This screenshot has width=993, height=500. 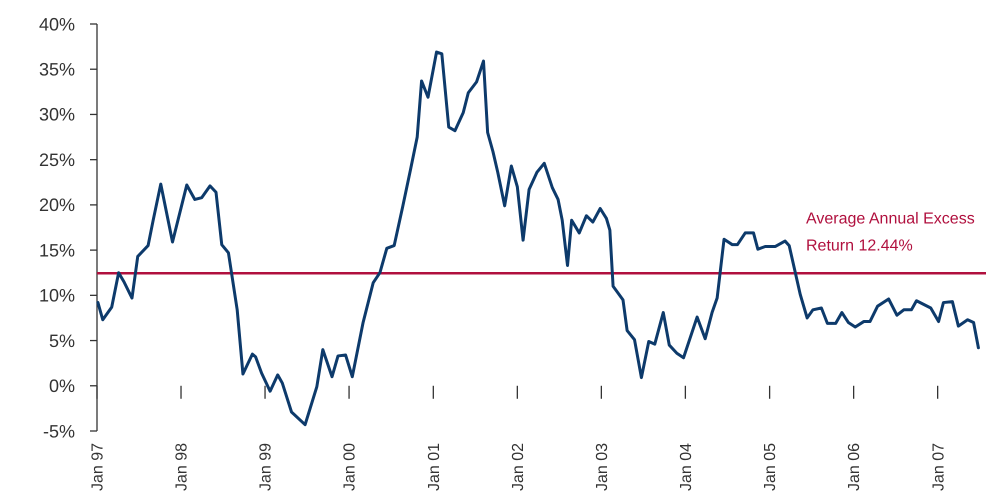 What do you see at coordinates (98, 467) in the screenshot?
I see `x-tick-label: Jan 97` at bounding box center [98, 467].